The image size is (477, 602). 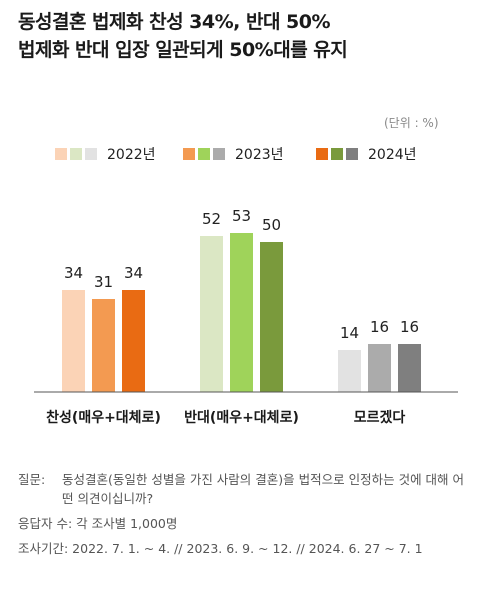 What do you see at coordinates (259, 155) in the screenshot?
I see `legend-label: 2023년` at bounding box center [259, 155].